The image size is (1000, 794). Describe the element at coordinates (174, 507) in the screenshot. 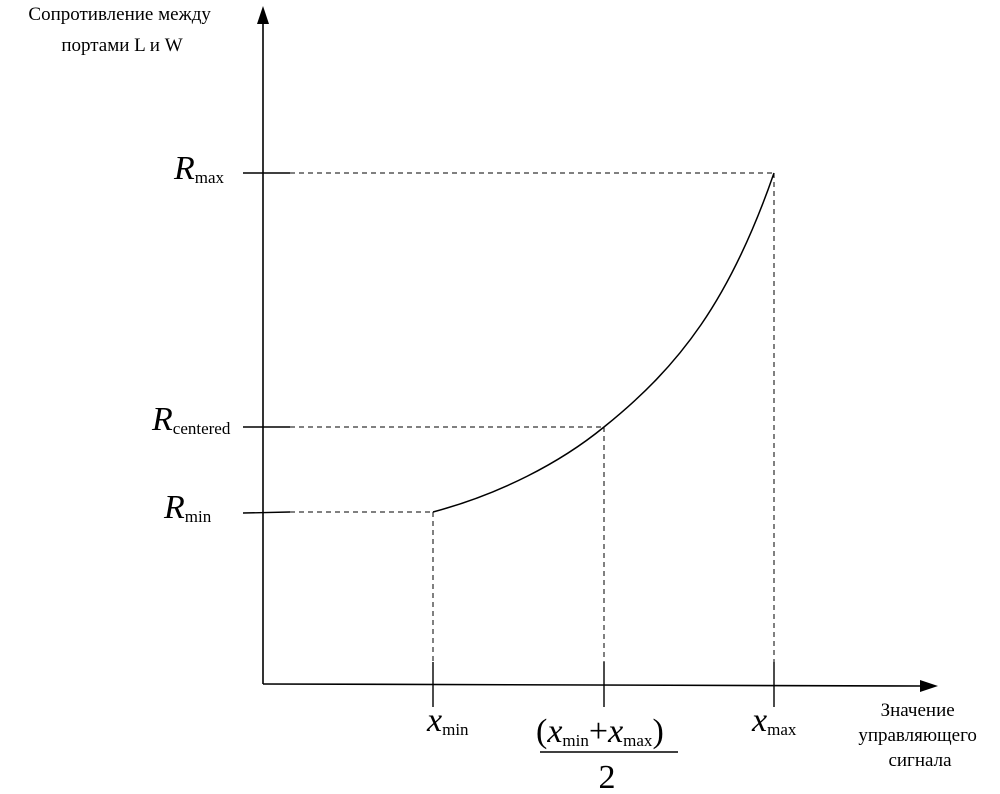

I see `label-r-min-symbol: R` at that location.